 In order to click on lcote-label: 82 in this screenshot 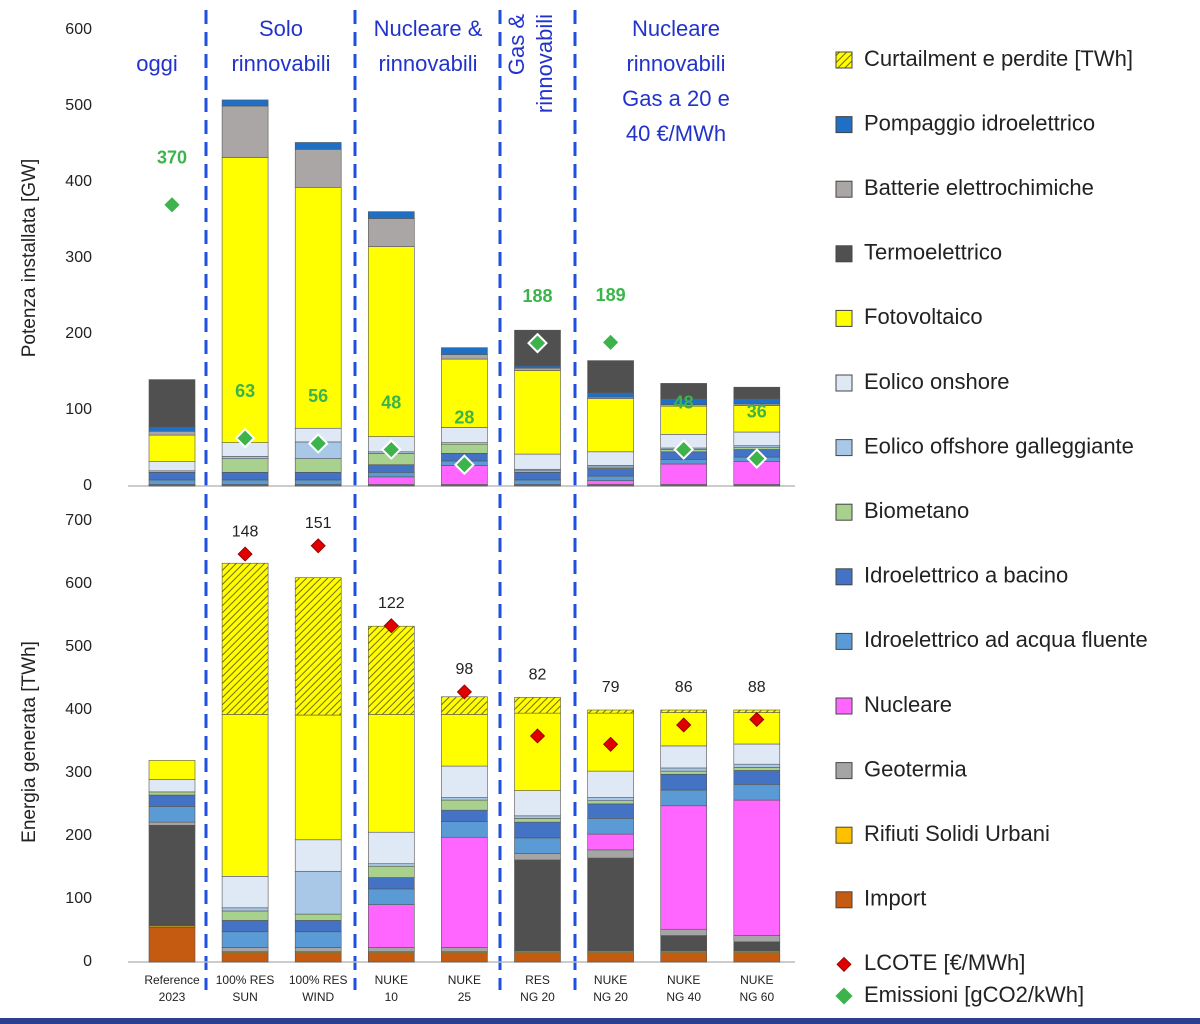, I will do `click(538, 675)`.